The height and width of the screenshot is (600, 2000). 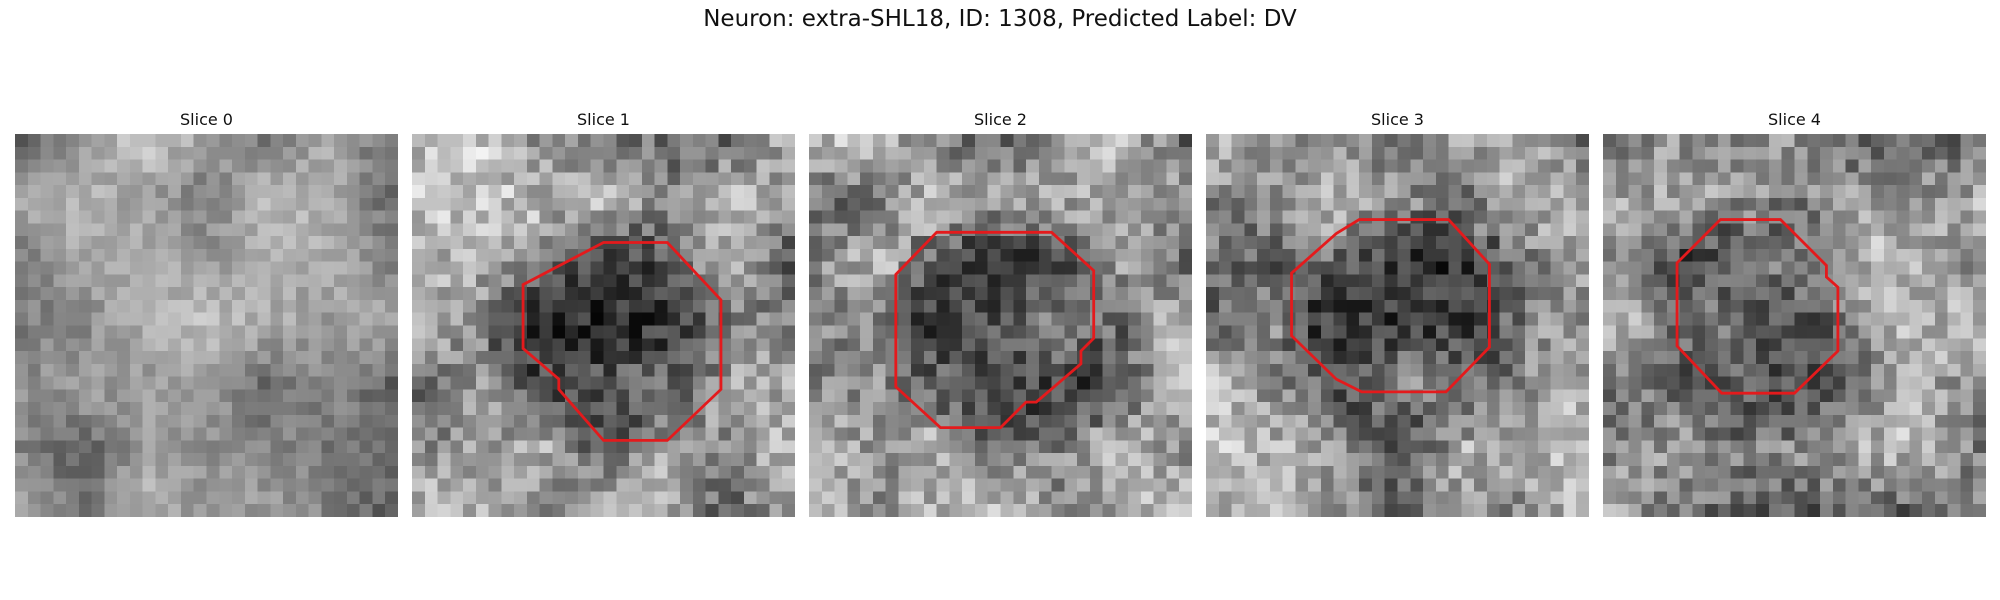 I want to click on slice-title: Slice 2, so click(x=1000, y=119).